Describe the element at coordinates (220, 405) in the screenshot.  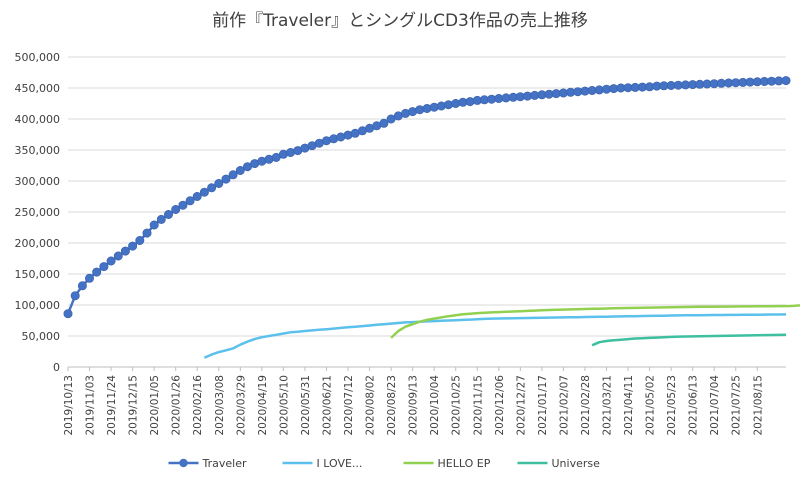
I see `x-tick-label: 2020/03/08` at that location.